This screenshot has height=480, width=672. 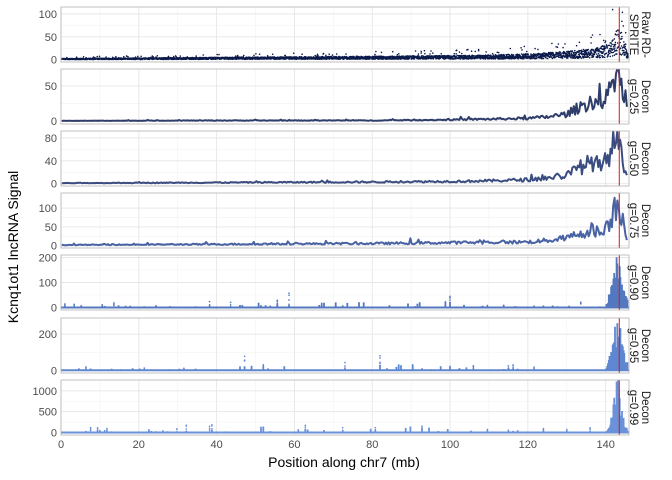 What do you see at coordinates (633, 221) in the screenshot?
I see `strip-label-line: g=0.75` at bounding box center [633, 221].